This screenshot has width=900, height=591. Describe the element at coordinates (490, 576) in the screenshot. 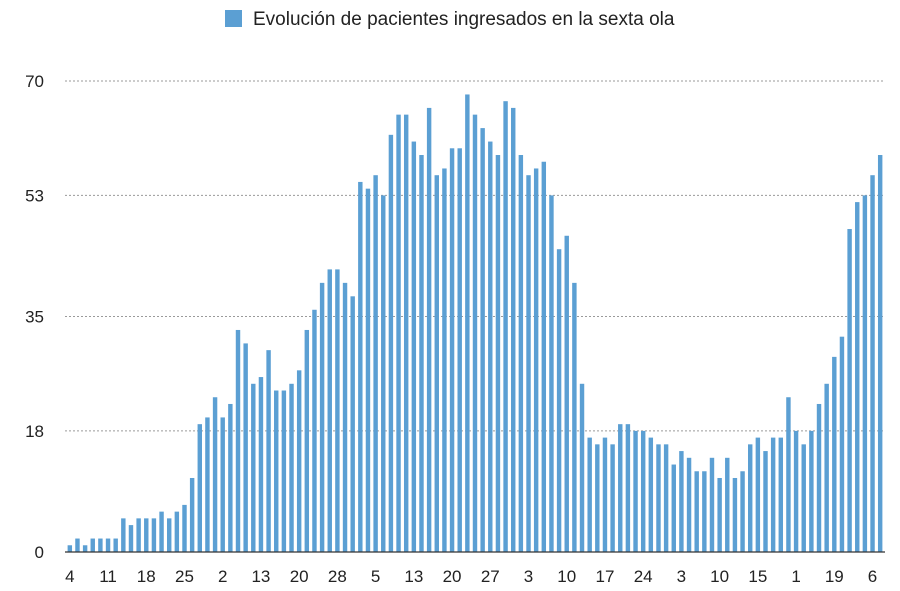

I see `x-tick-label: 27` at that location.